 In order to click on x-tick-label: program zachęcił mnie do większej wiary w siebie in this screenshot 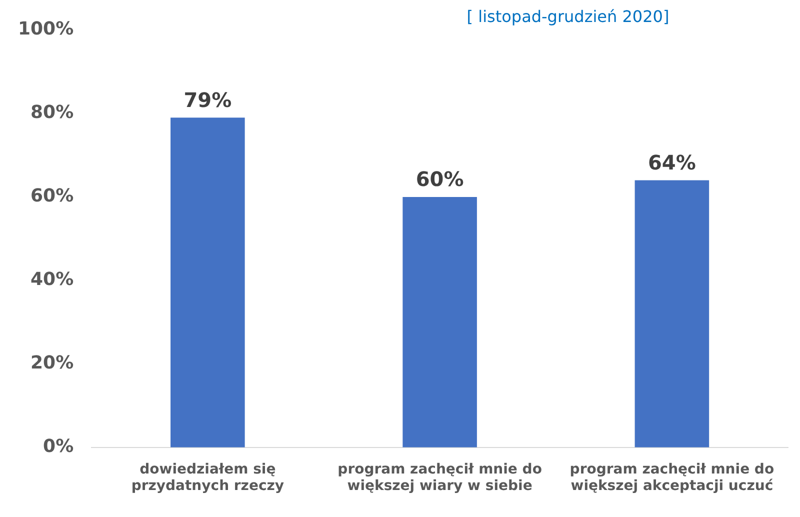, I will do `click(440, 477)`.